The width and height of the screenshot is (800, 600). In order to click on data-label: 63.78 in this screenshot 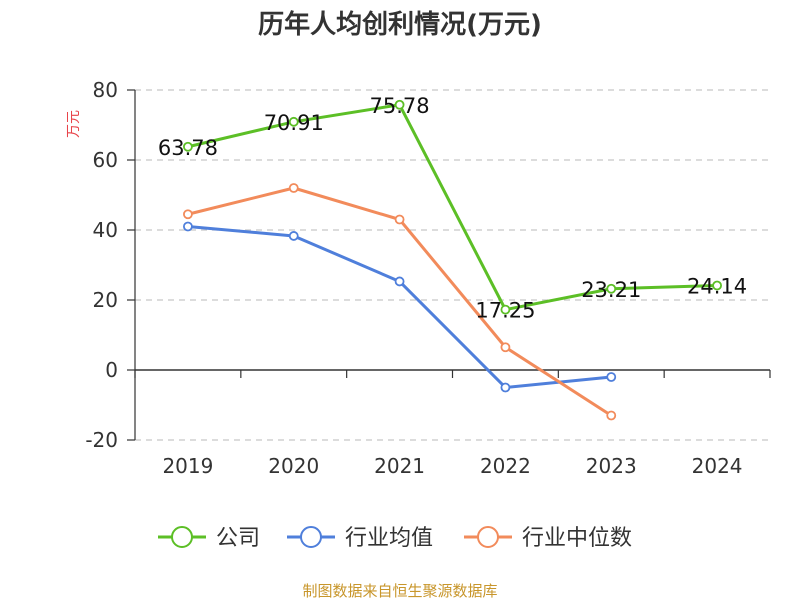, I will do `click(188, 148)`.